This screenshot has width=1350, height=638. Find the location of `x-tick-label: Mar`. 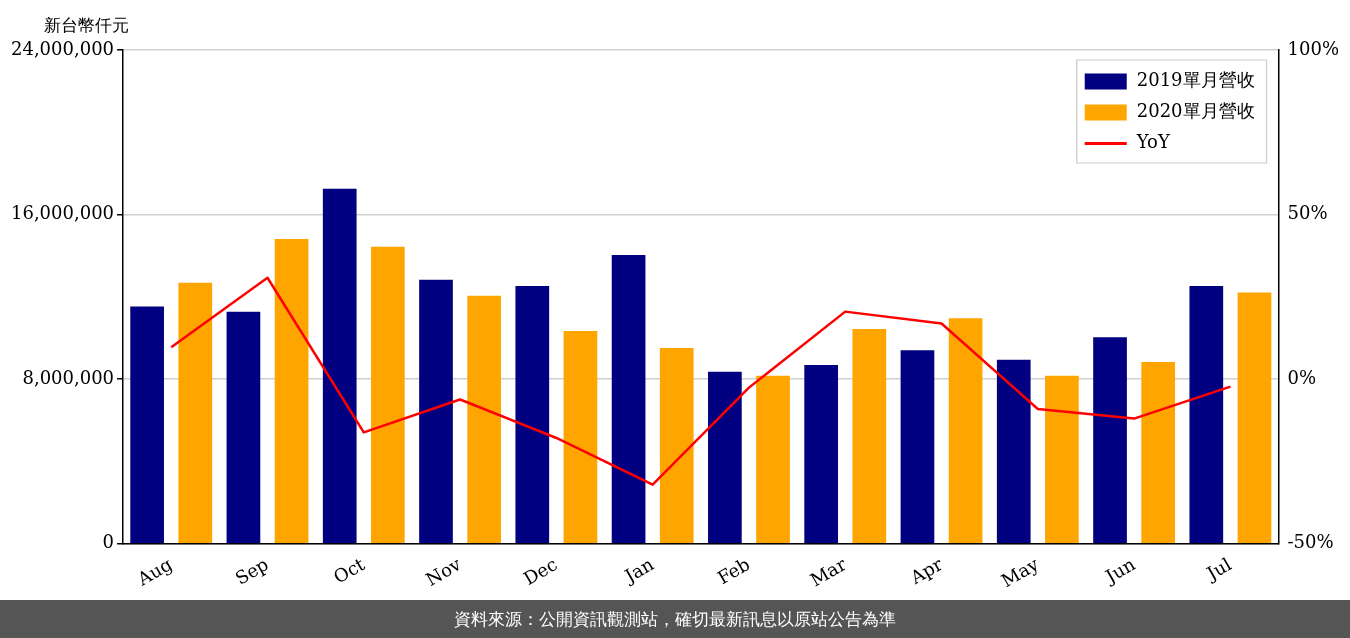

x-tick-label: Mar is located at coordinates (828, 572).